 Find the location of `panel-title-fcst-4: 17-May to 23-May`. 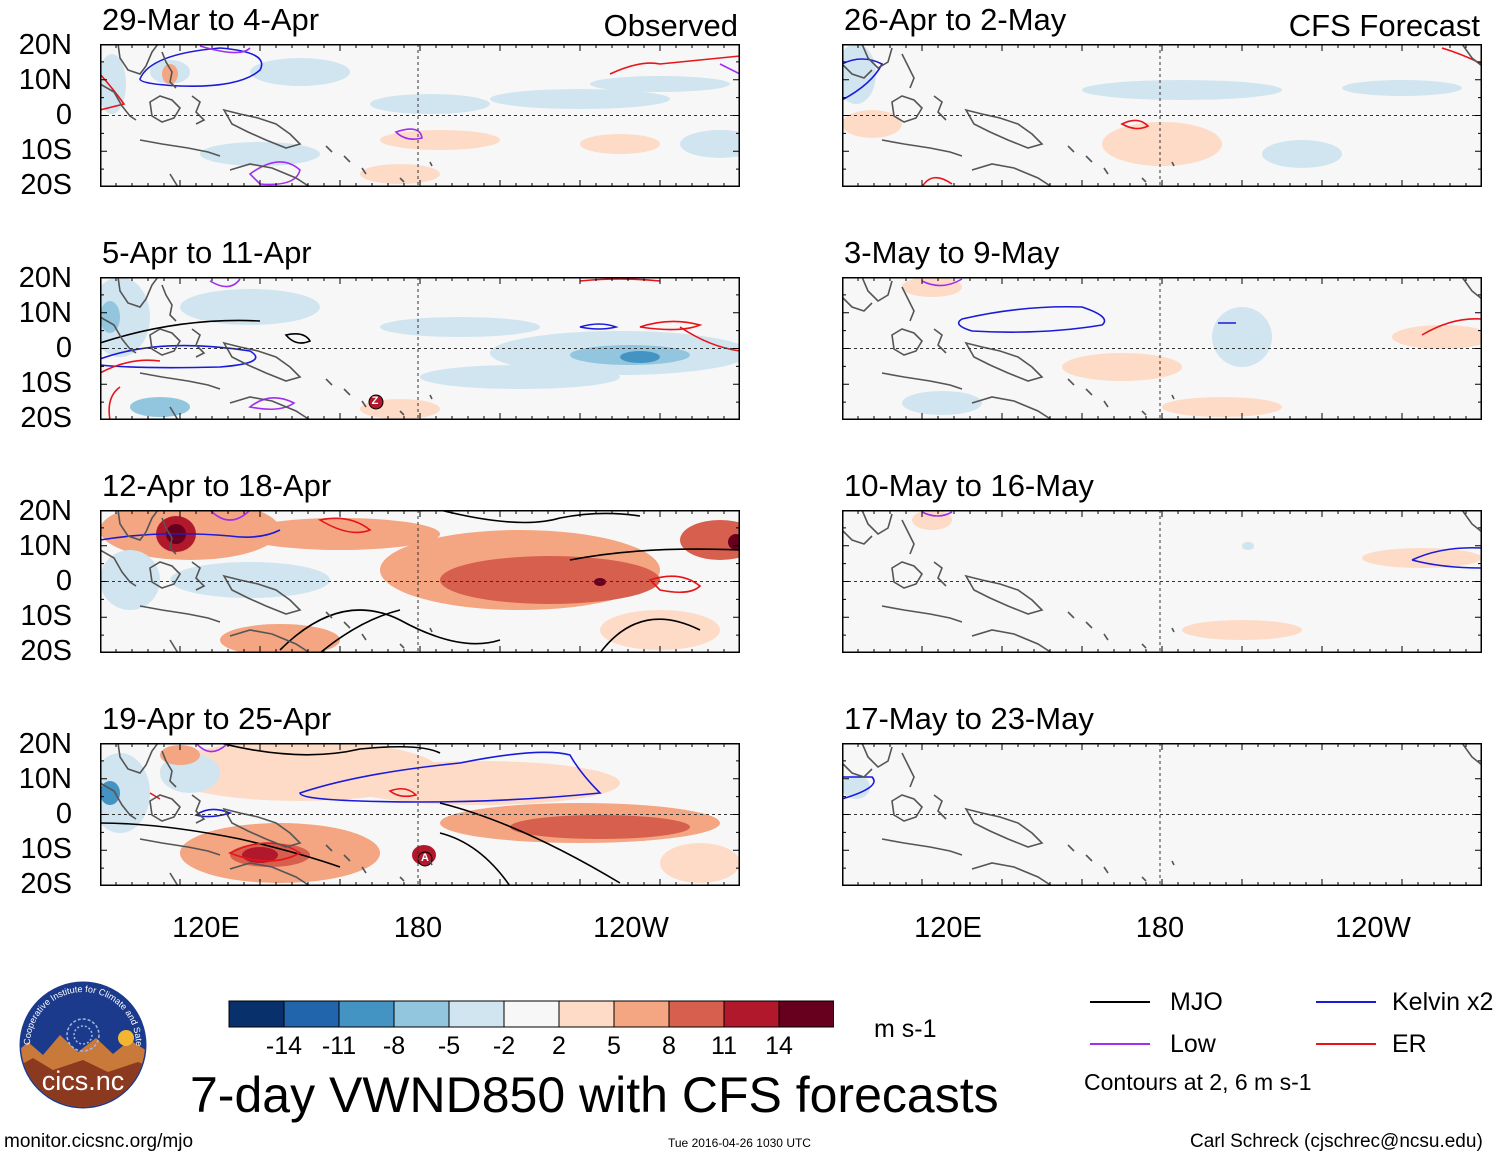

panel-title-fcst-4: 17-May to 23-May is located at coordinates (969, 718).